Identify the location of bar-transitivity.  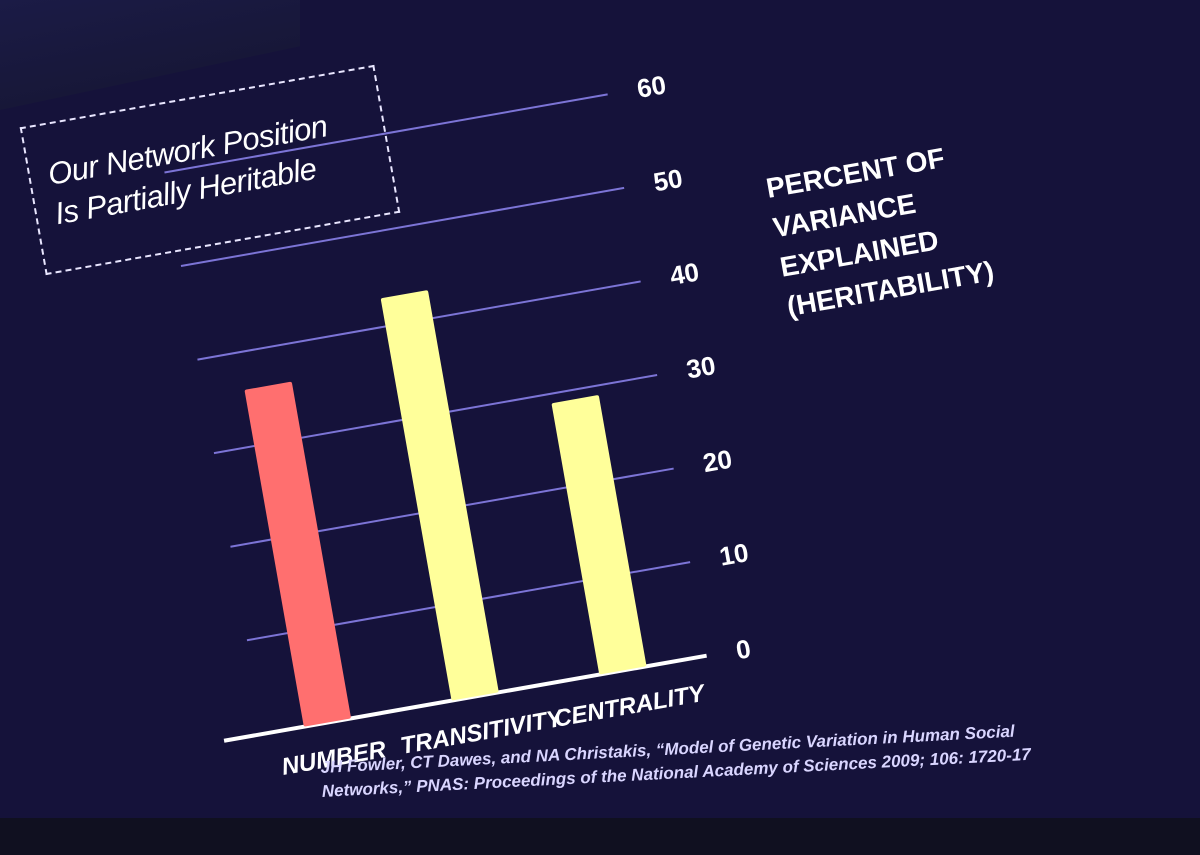
(439, 495).